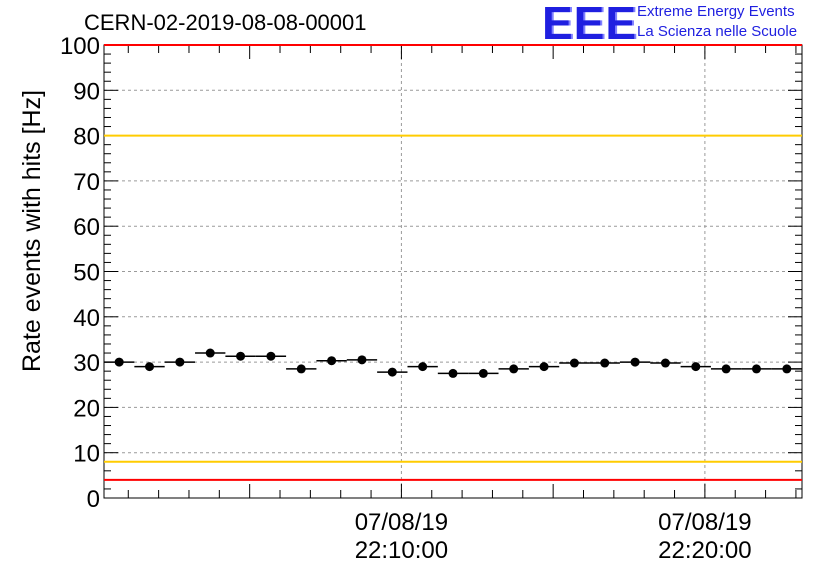  What do you see at coordinates (86, 454) in the screenshot?
I see `y-tick-label: 10` at bounding box center [86, 454].